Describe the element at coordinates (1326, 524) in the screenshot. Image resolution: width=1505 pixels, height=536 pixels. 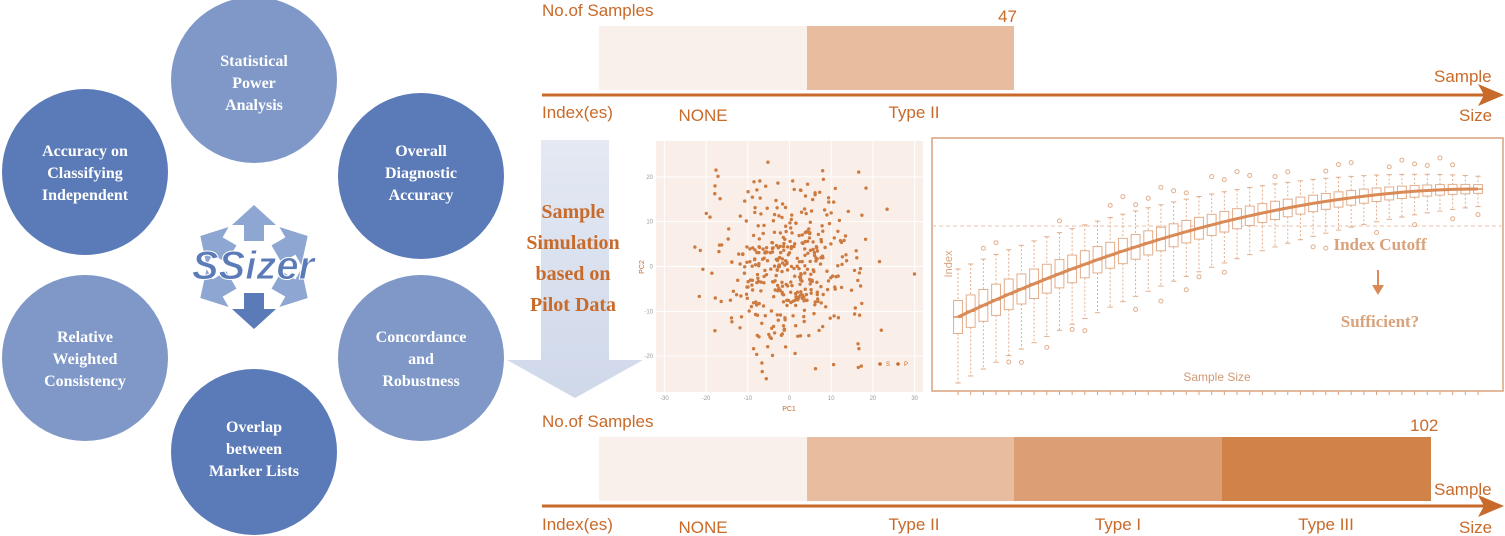
I see `bottom-segment-label-type-iii: Type III` at that location.